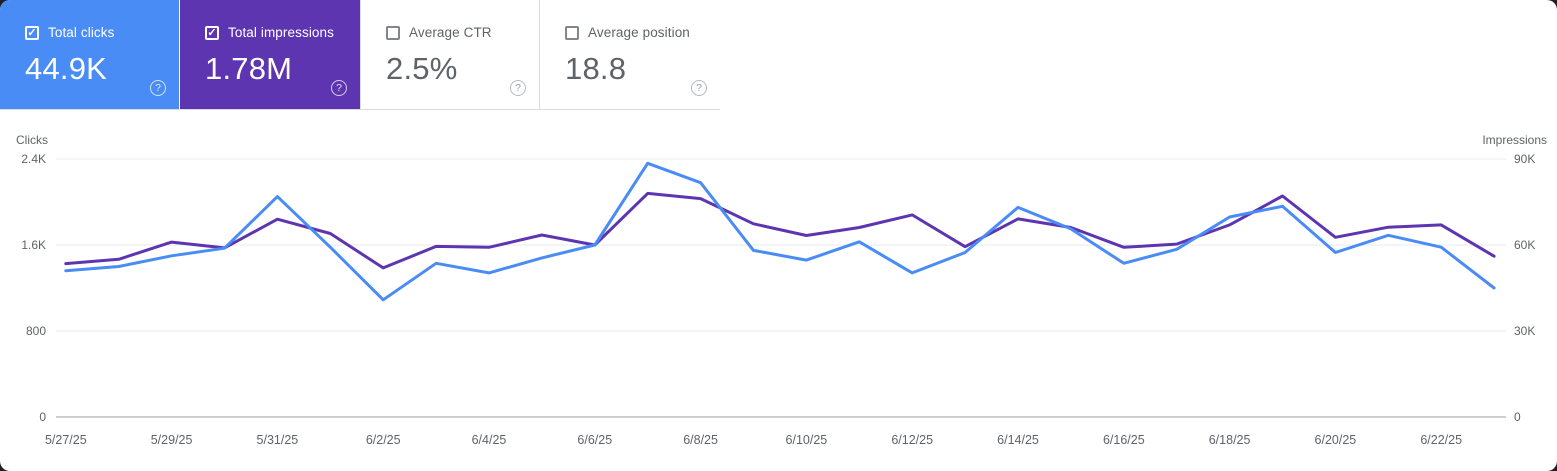 This screenshot has height=471, width=1557. What do you see at coordinates (489, 440) in the screenshot?
I see `x-axis-date-label: 6/4/25` at bounding box center [489, 440].